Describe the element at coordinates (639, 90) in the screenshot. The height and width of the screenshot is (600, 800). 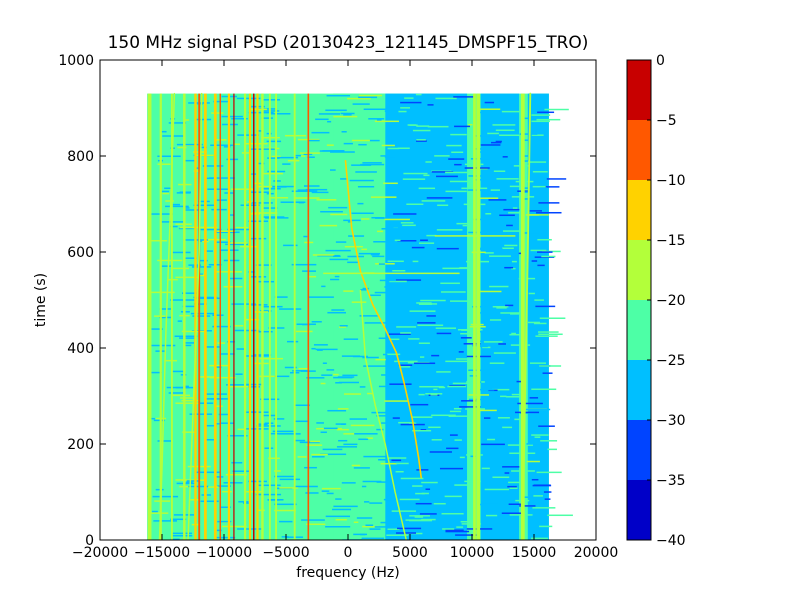
I see `colorbar-segment` at that location.